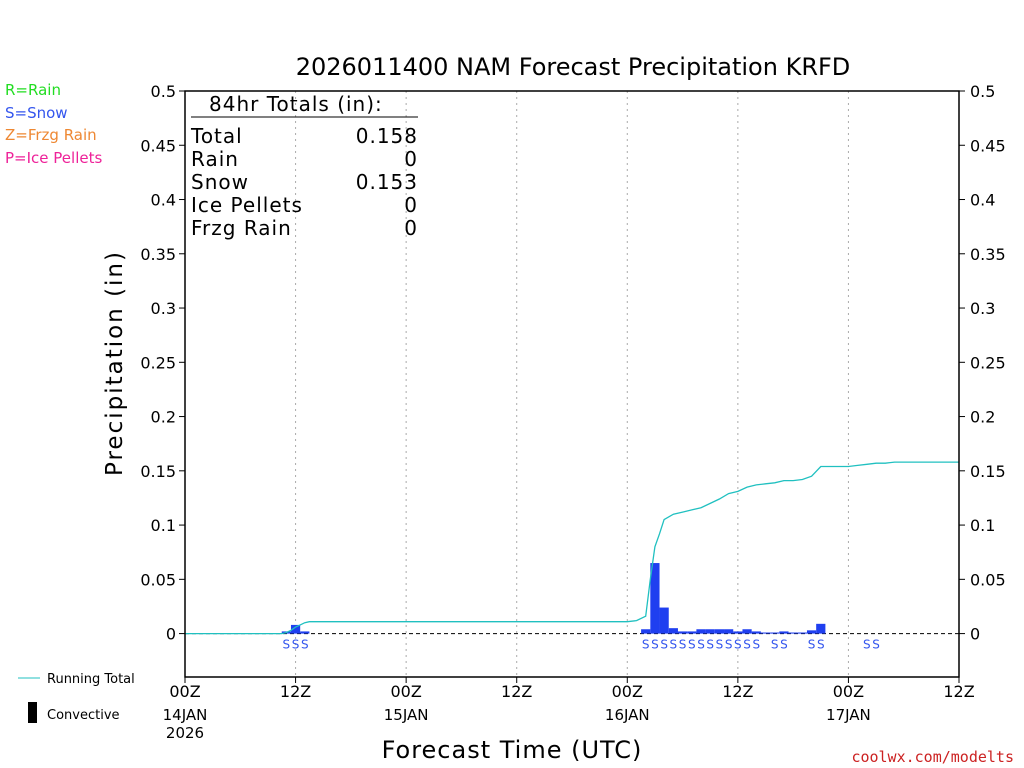 The image size is (1024, 768). Describe the element at coordinates (54, 158) in the screenshot. I see `legend-ice-pellets: P=Ice Pellets` at that location.